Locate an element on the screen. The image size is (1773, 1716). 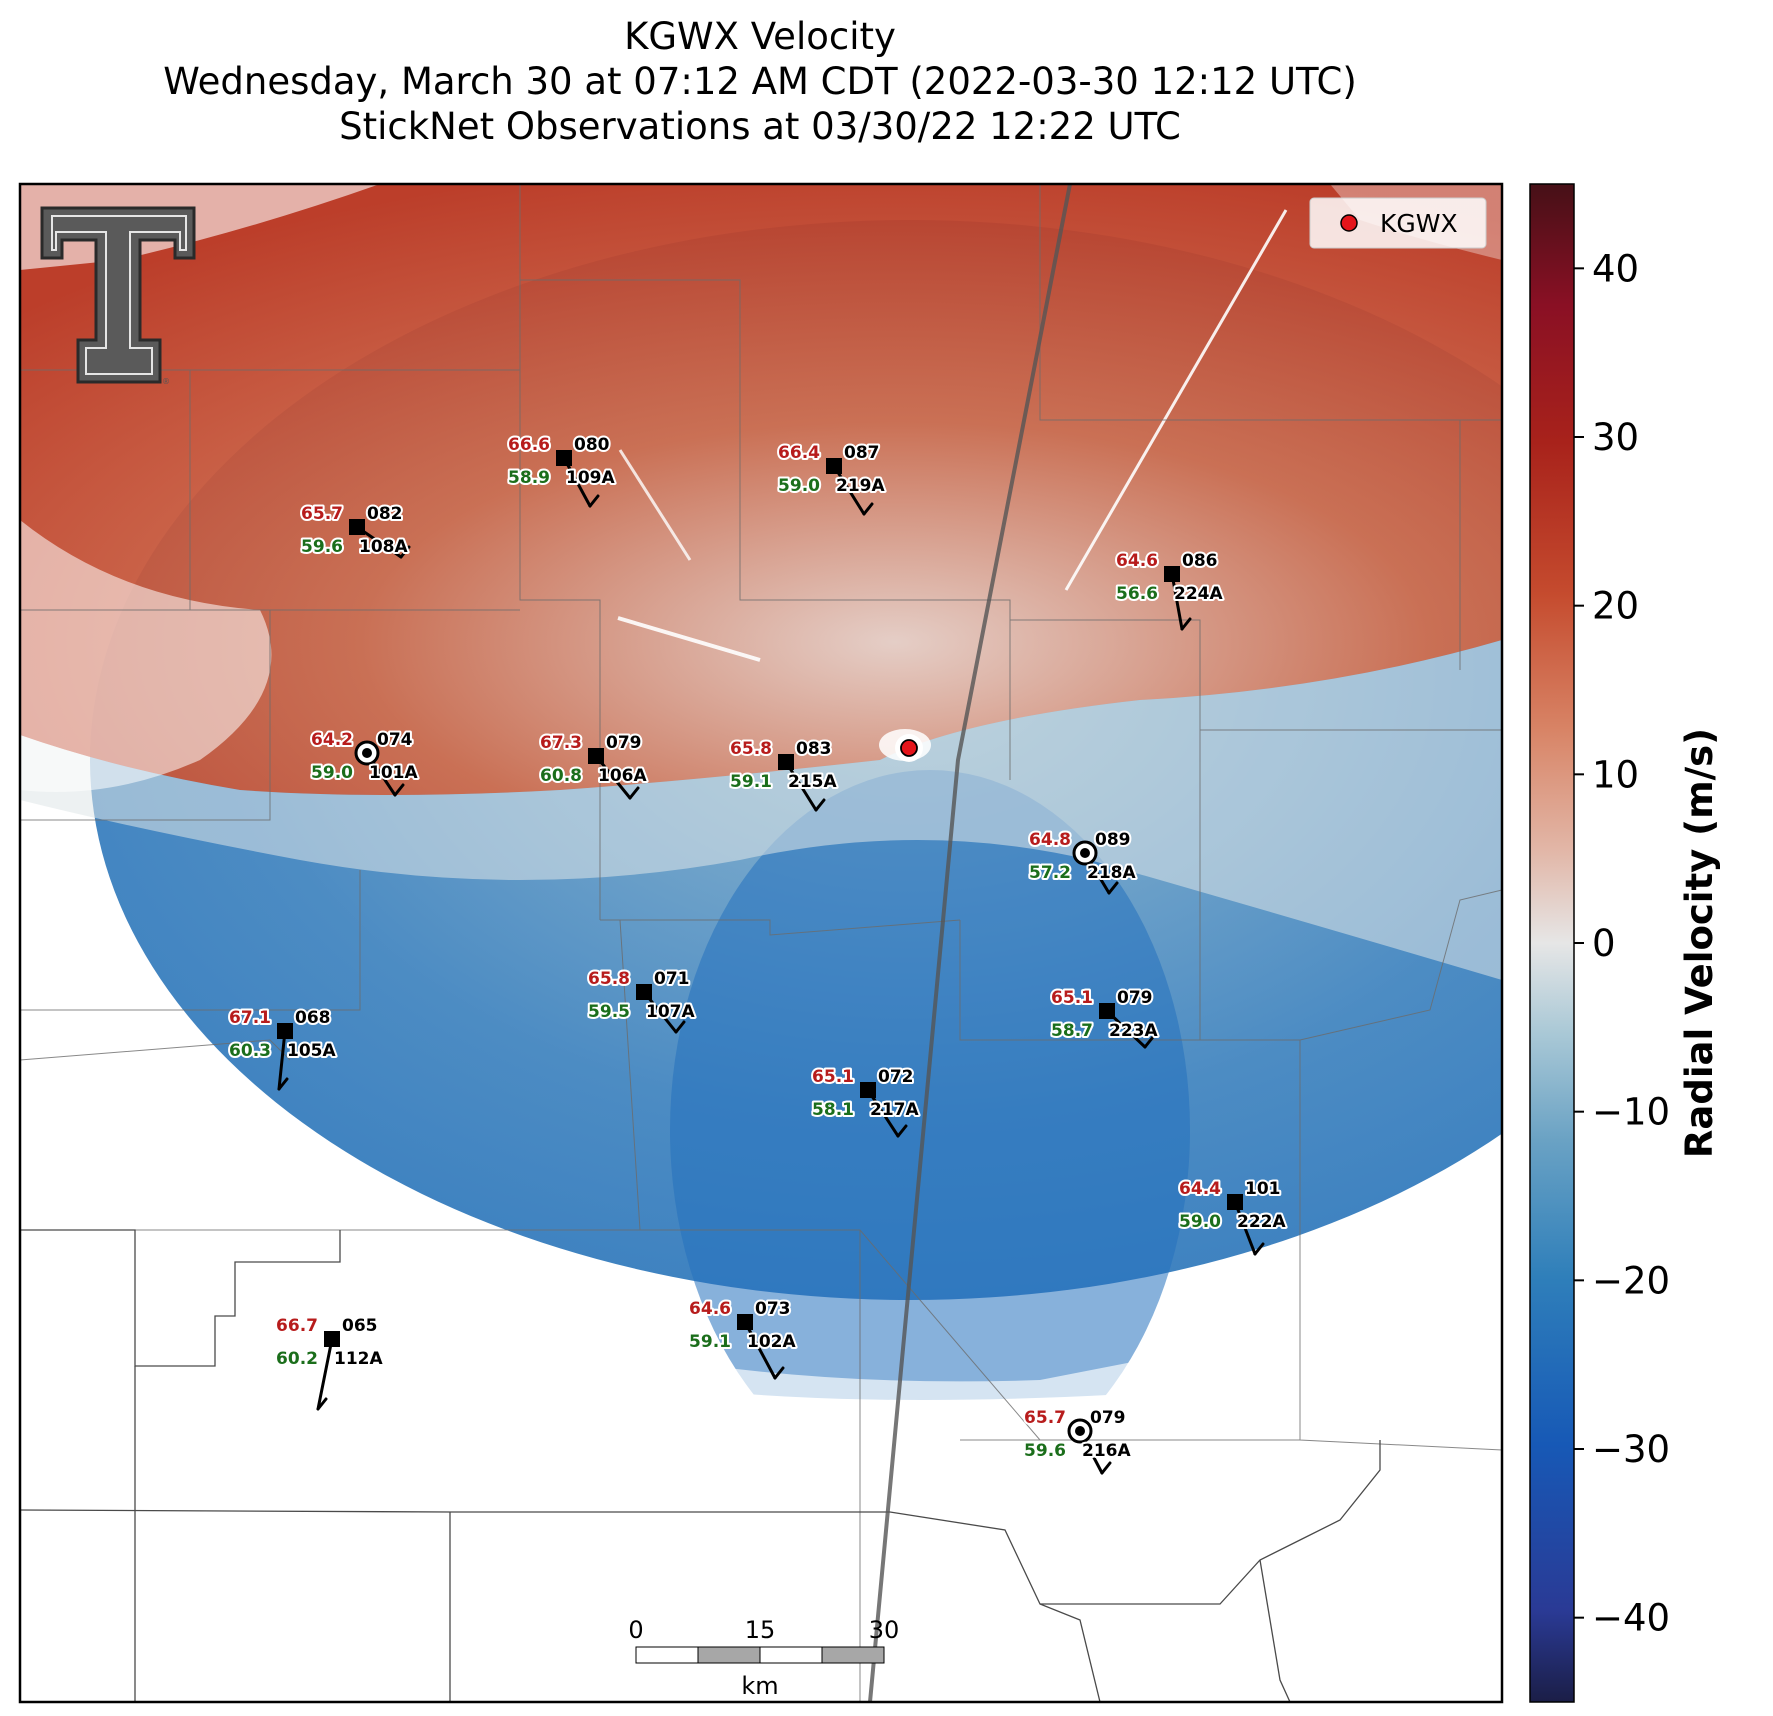
station-101A: 64.2 074 59.0 101A is located at coordinates (364, 762).